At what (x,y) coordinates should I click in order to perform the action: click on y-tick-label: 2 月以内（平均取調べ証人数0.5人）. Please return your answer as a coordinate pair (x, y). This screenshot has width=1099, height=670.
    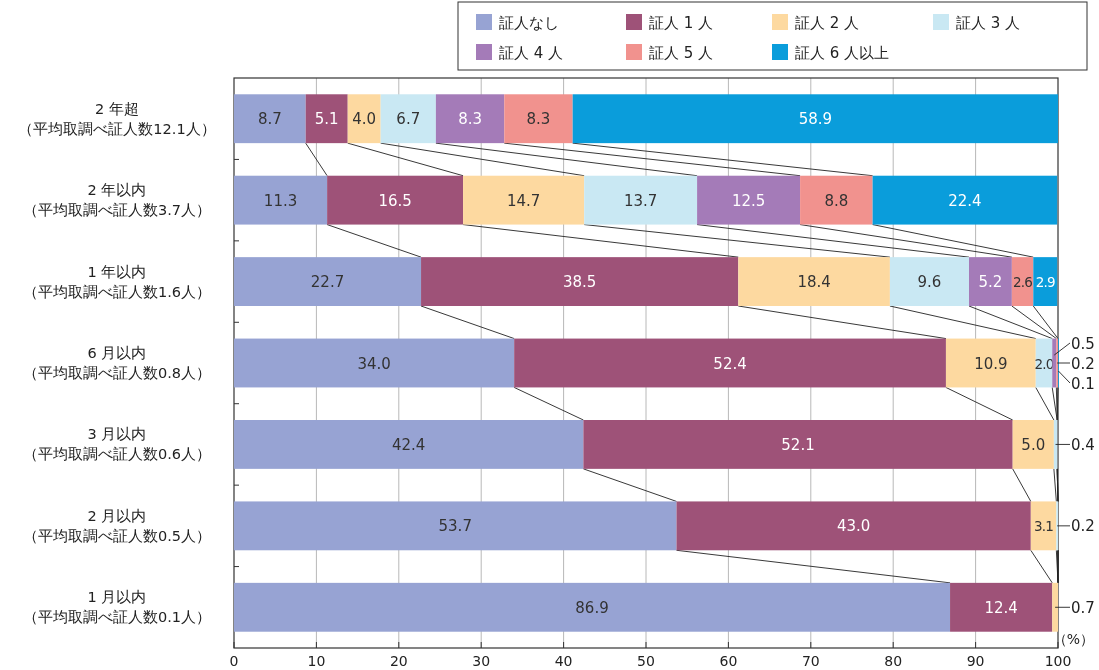
    Looking at the image, I should click on (117, 525).